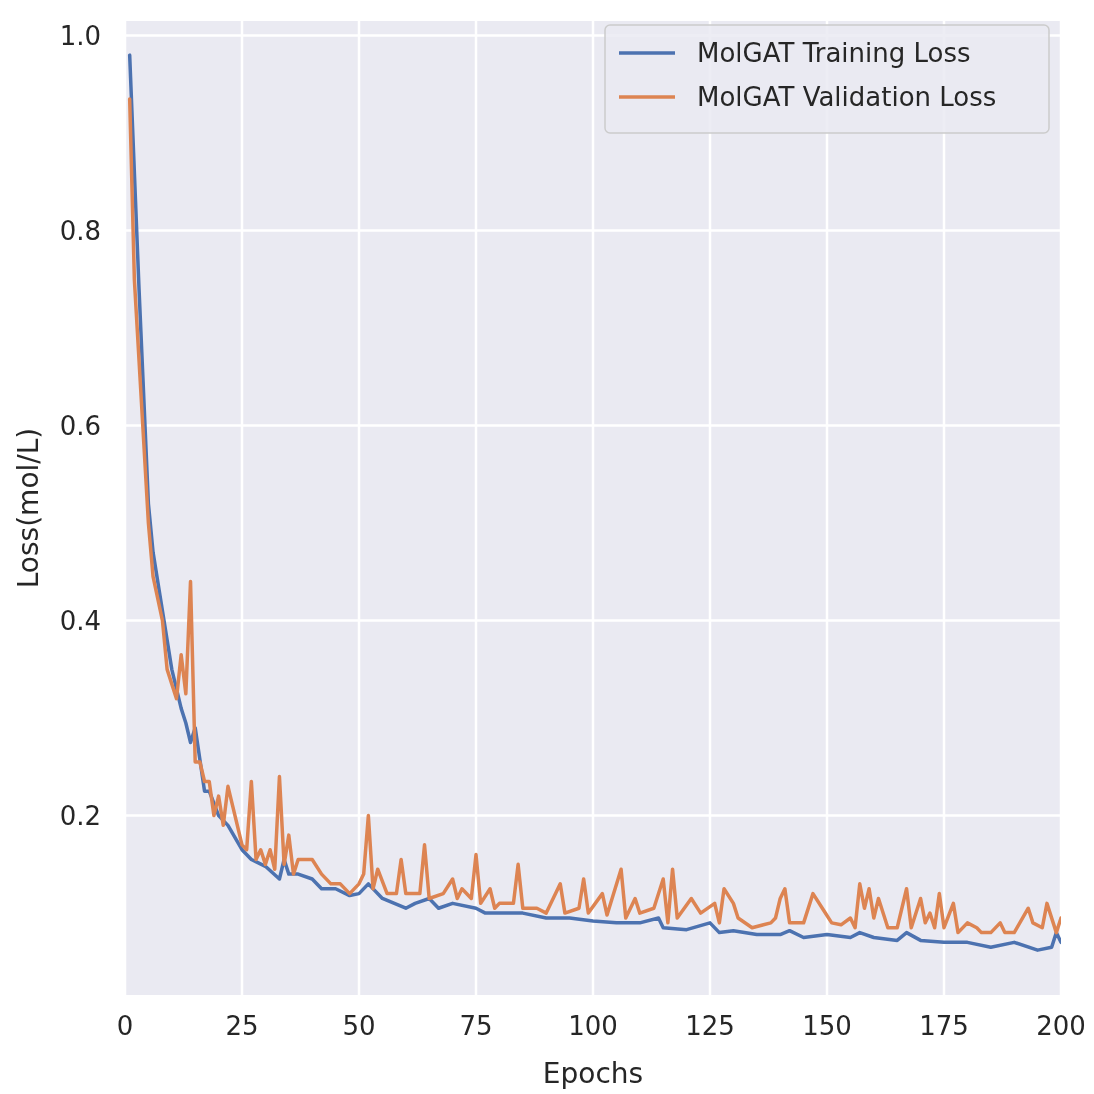  What do you see at coordinates (80, 425) in the screenshot?
I see `y-tick-label: 0.6` at bounding box center [80, 425].